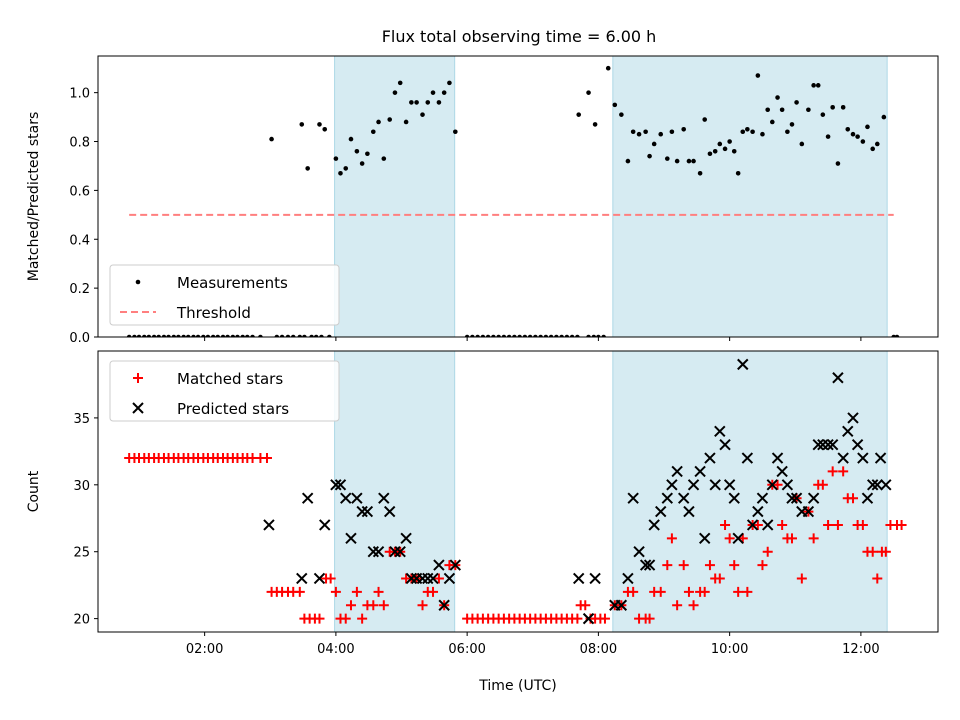  I want to click on y-axis-label: Matched/Predicted stars, so click(34, 197).